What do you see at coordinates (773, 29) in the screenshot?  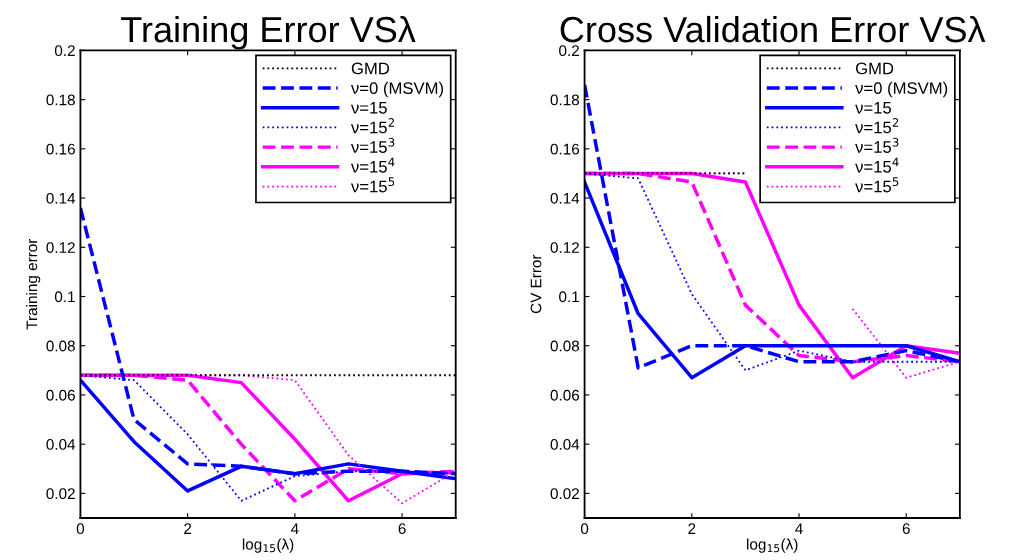 I see `chart-title: Cross Validation Error VSλ` at bounding box center [773, 29].